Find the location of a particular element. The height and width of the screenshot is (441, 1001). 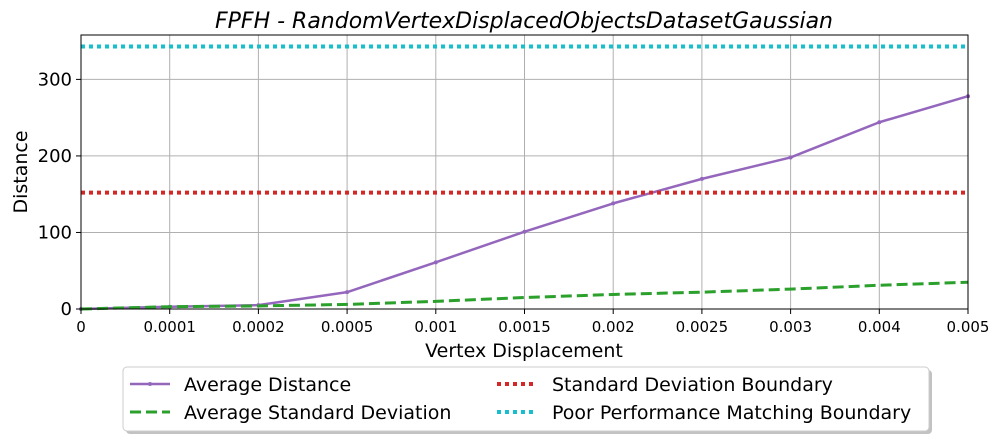

y-tick-label: 0 is located at coordinates (66, 309).